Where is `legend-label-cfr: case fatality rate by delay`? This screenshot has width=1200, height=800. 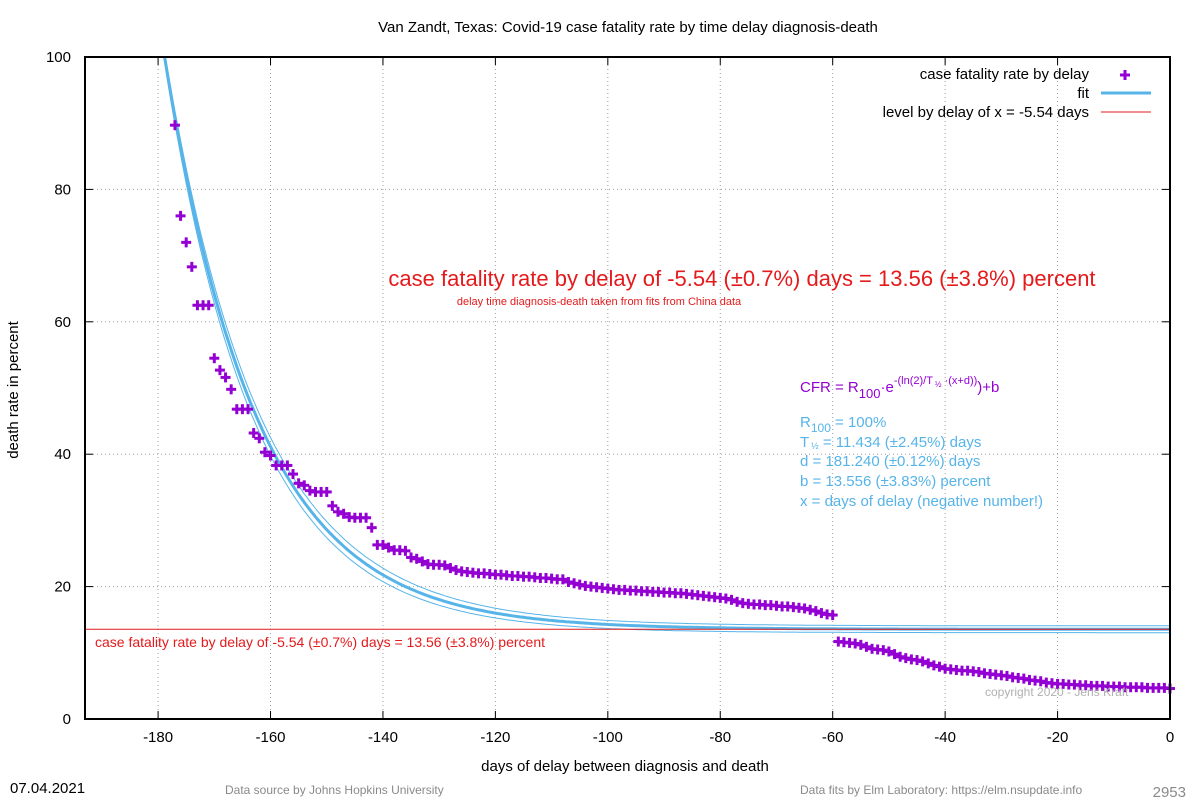 legend-label-cfr: case fatality rate by delay is located at coordinates (1005, 74).